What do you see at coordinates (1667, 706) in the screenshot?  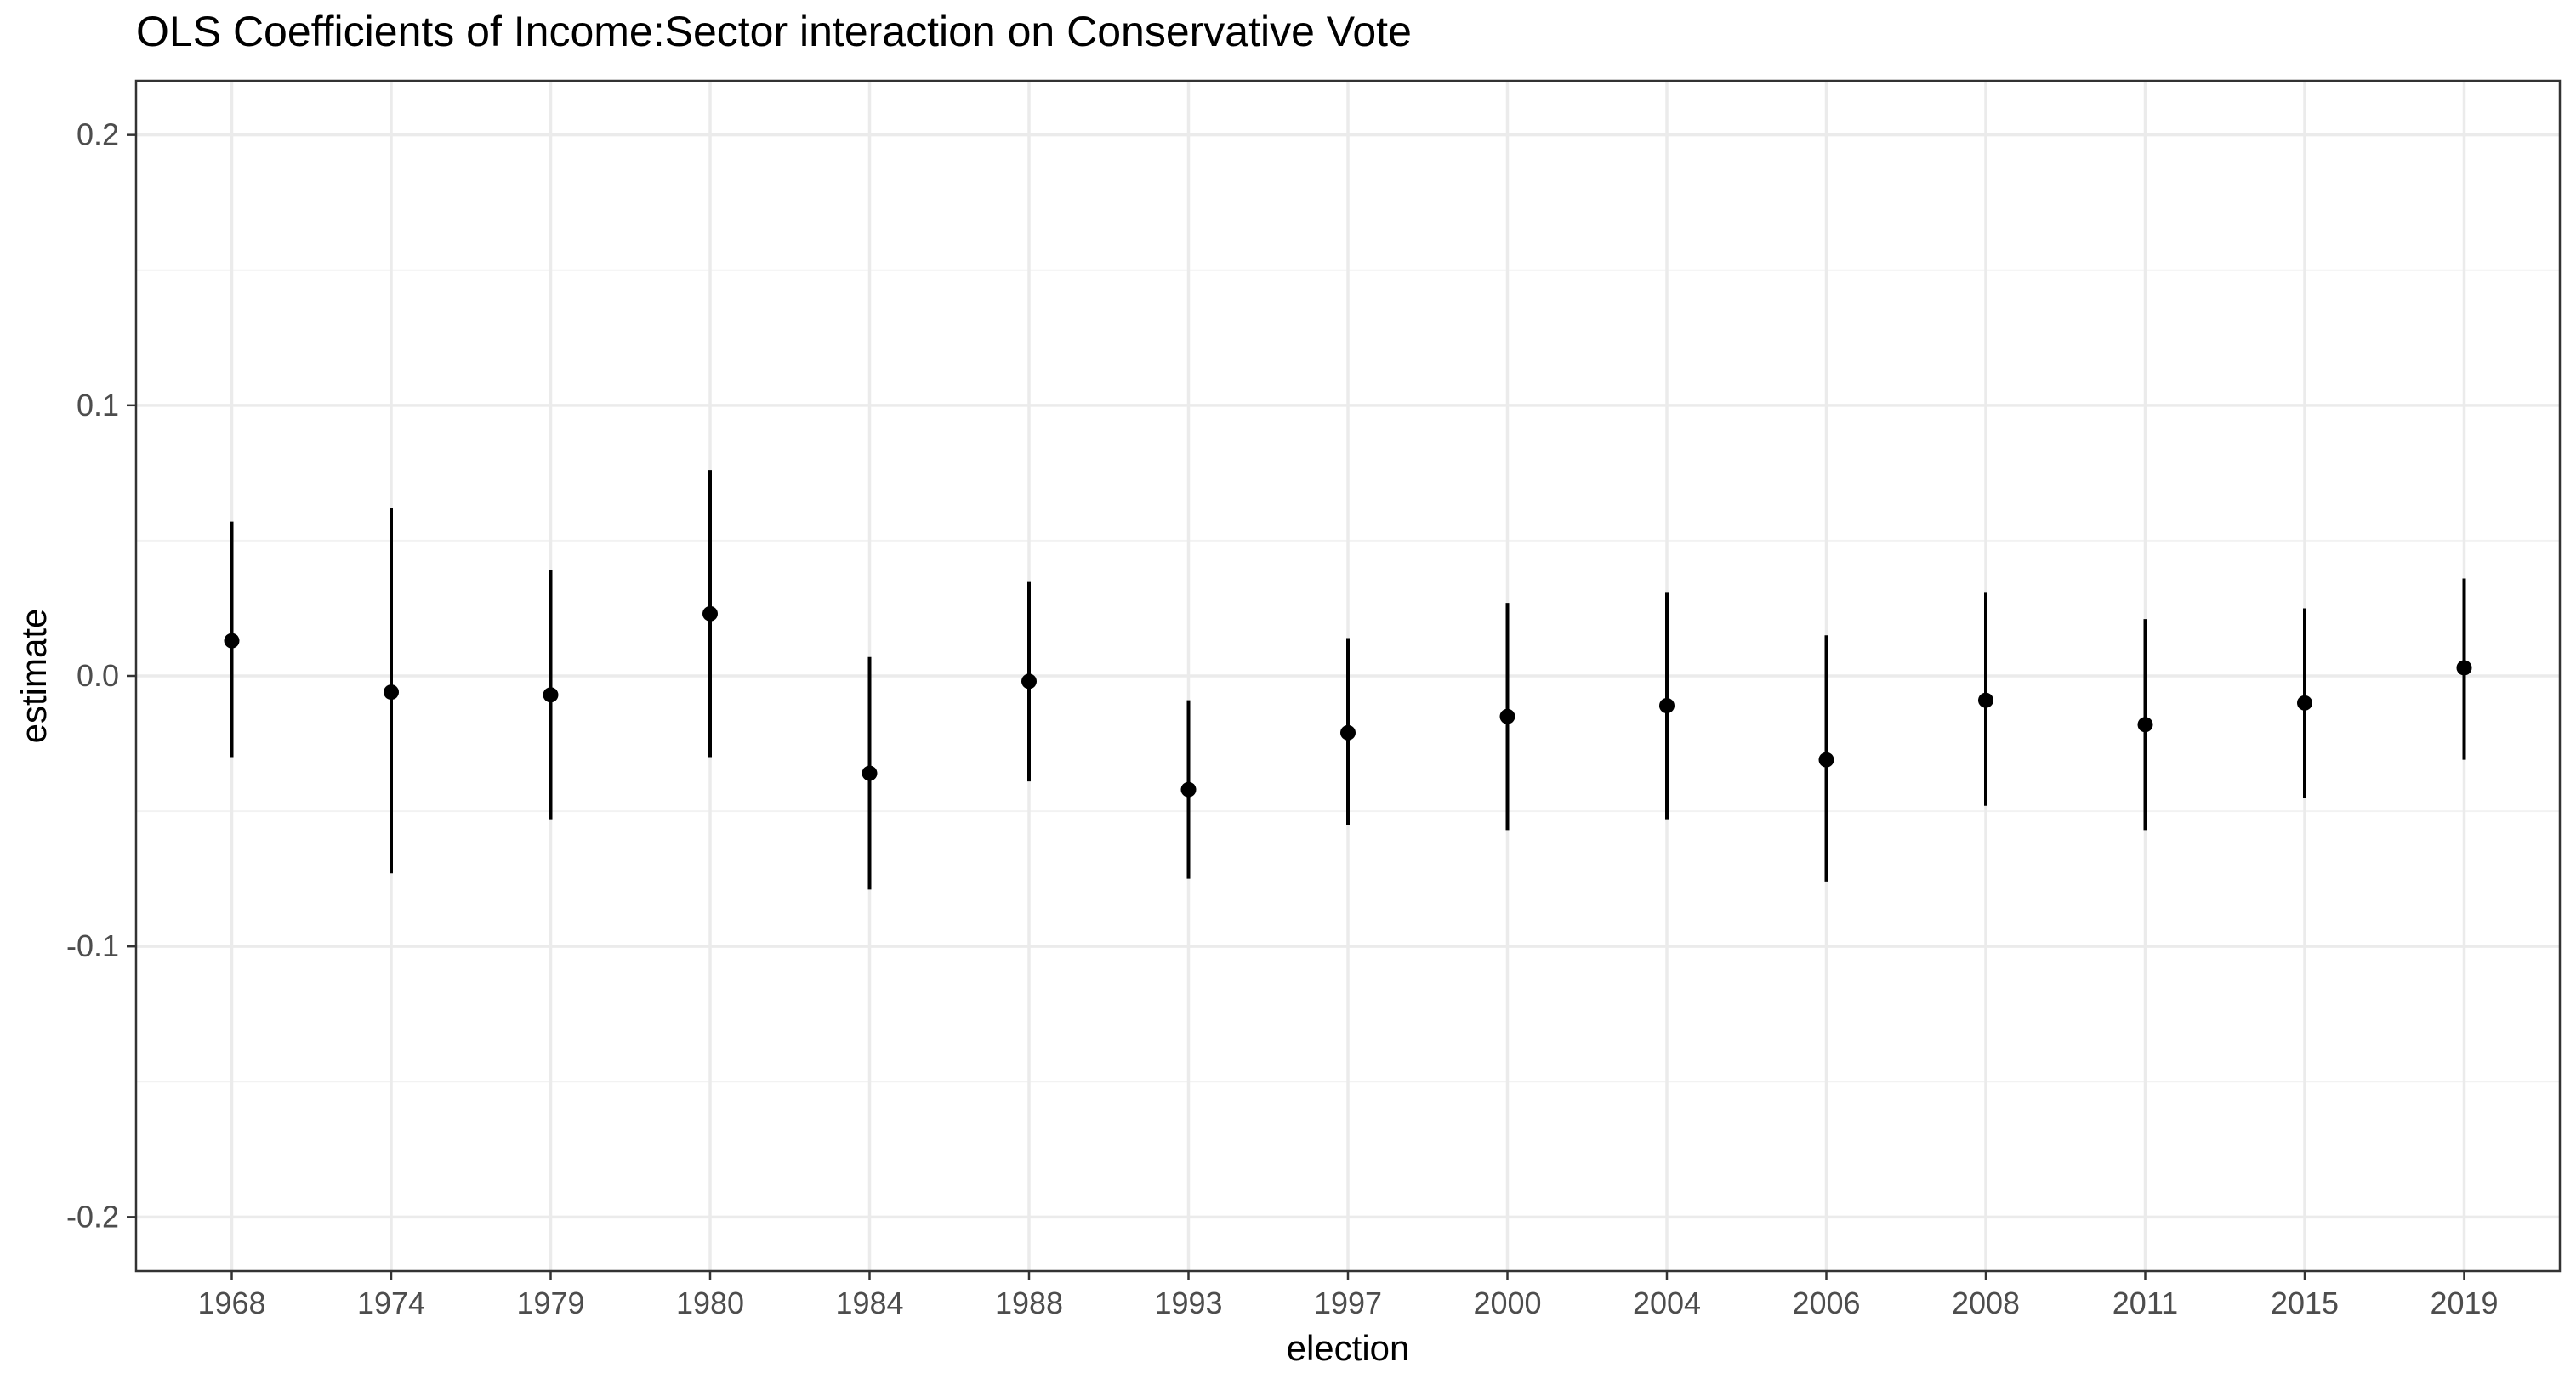 I see `point-2004` at bounding box center [1667, 706].